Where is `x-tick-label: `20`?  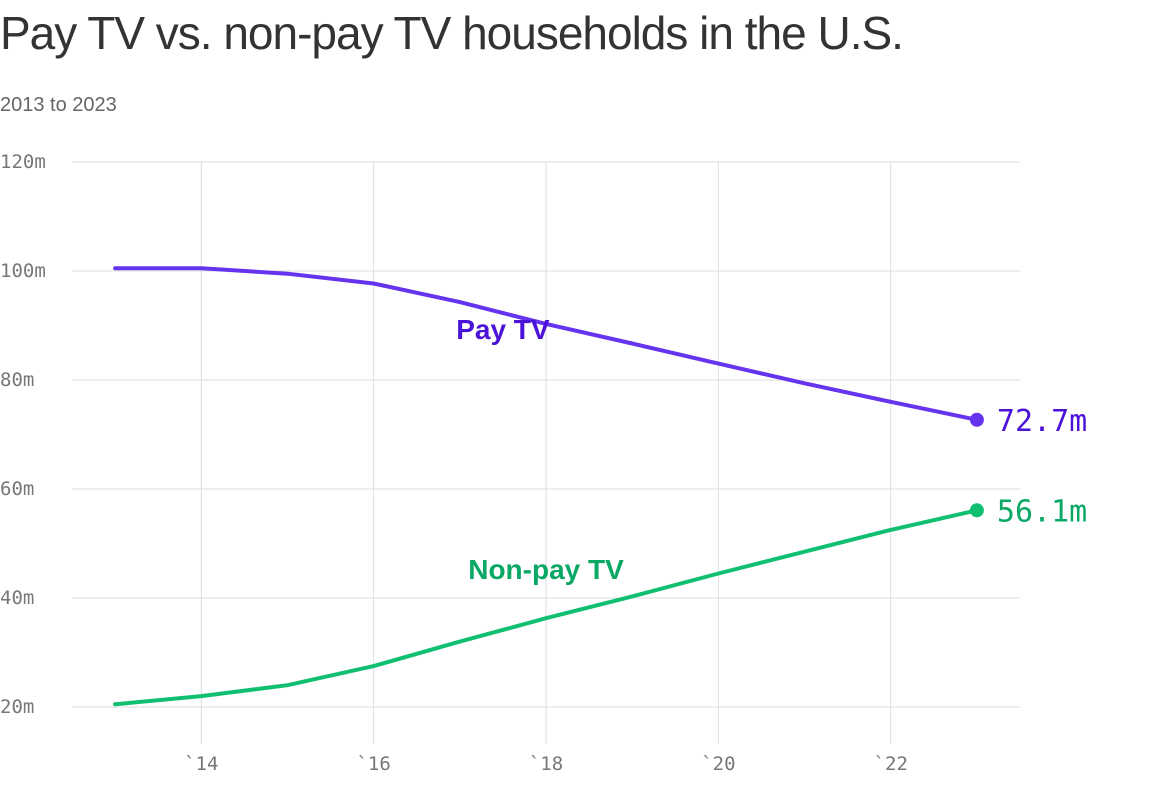 x-tick-label: `20 is located at coordinates (718, 764).